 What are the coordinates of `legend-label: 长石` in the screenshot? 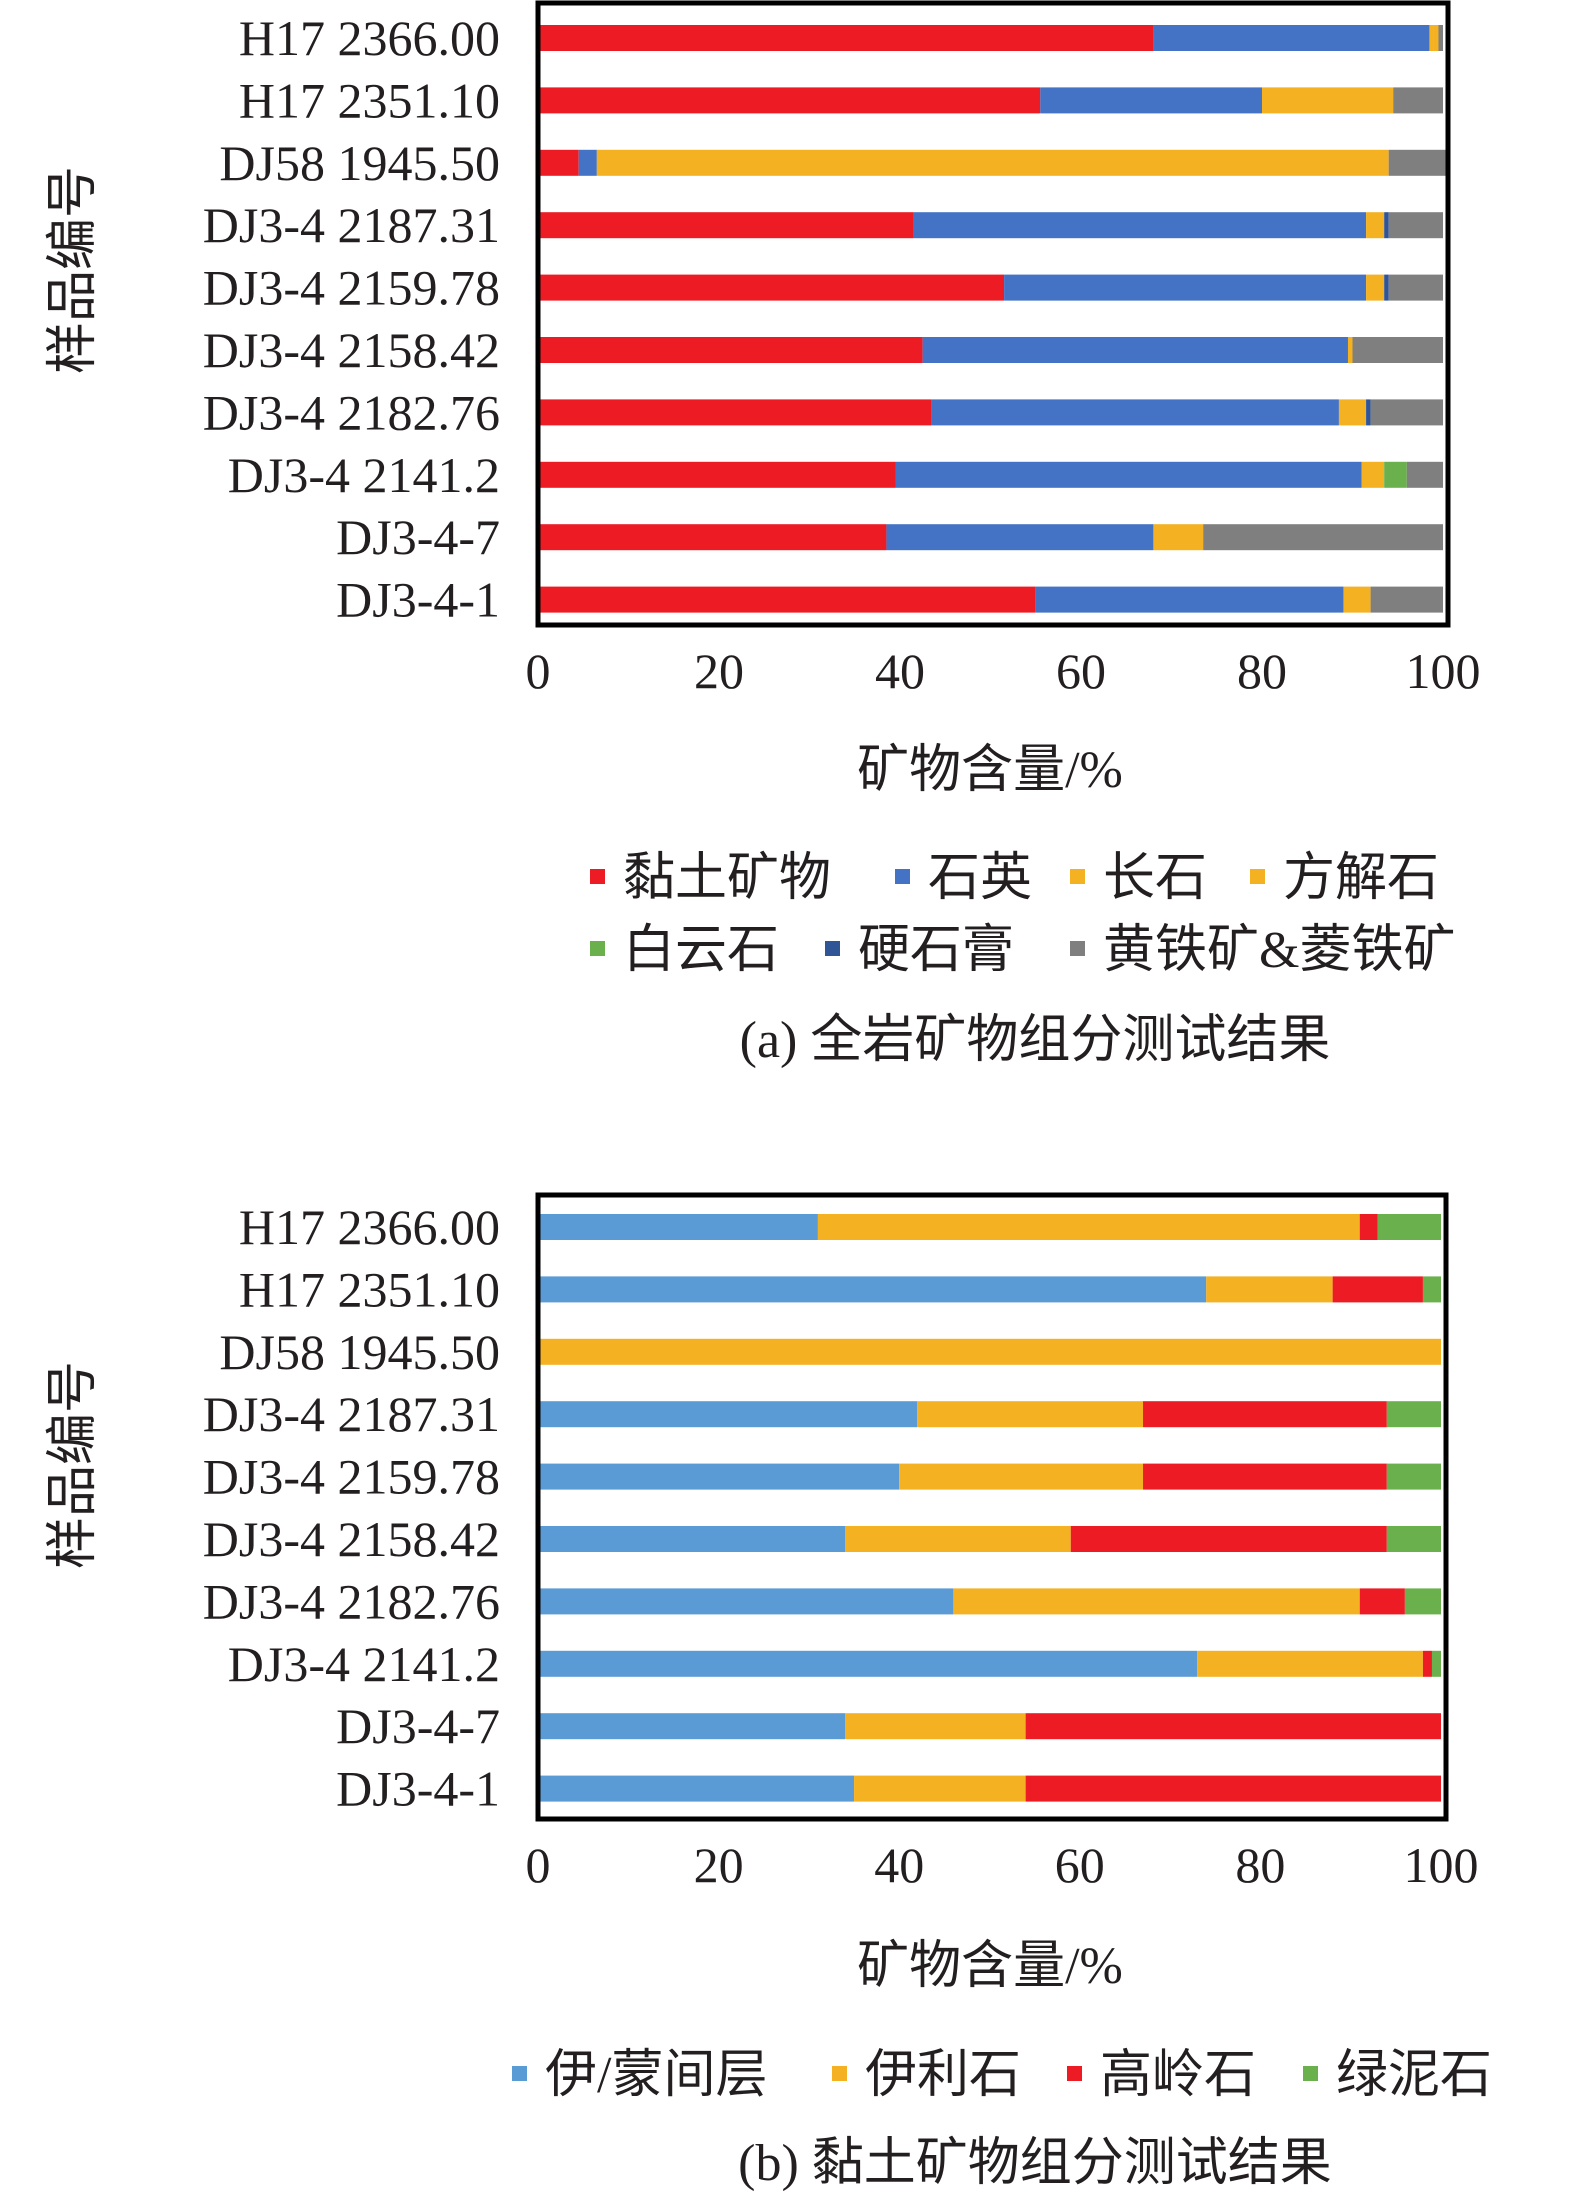 It's located at (1155, 878).